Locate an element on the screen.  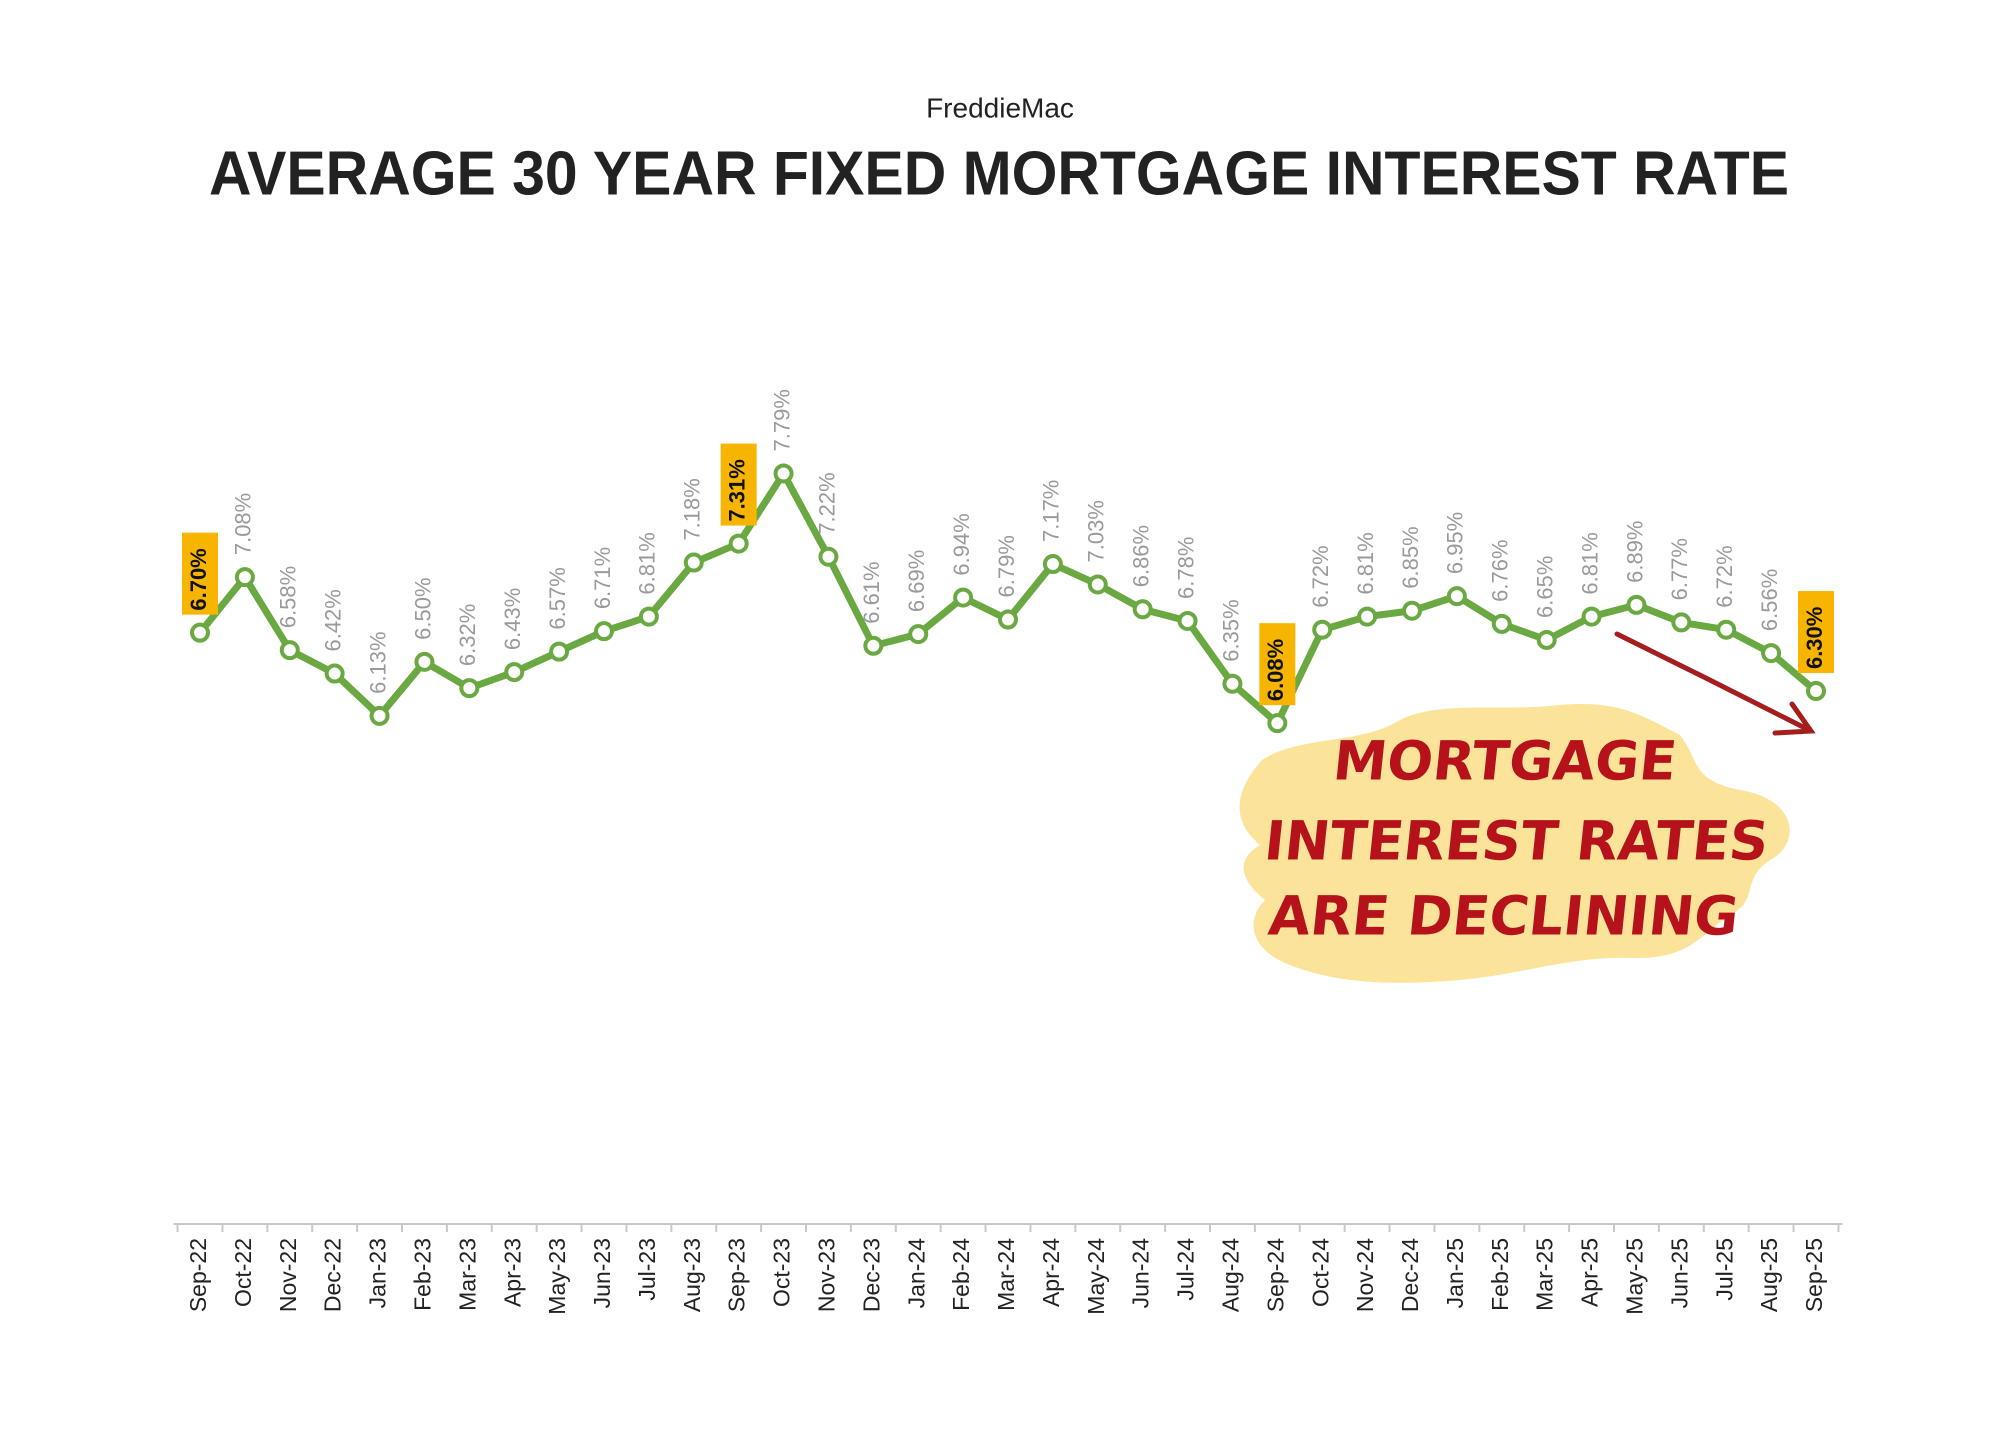
annotation-text: ARE DECLINING is located at coordinates (1504, 916).